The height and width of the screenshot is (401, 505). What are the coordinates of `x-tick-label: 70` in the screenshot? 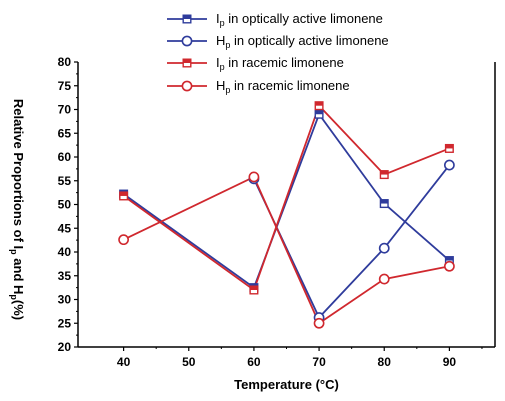 It's located at (319, 362).